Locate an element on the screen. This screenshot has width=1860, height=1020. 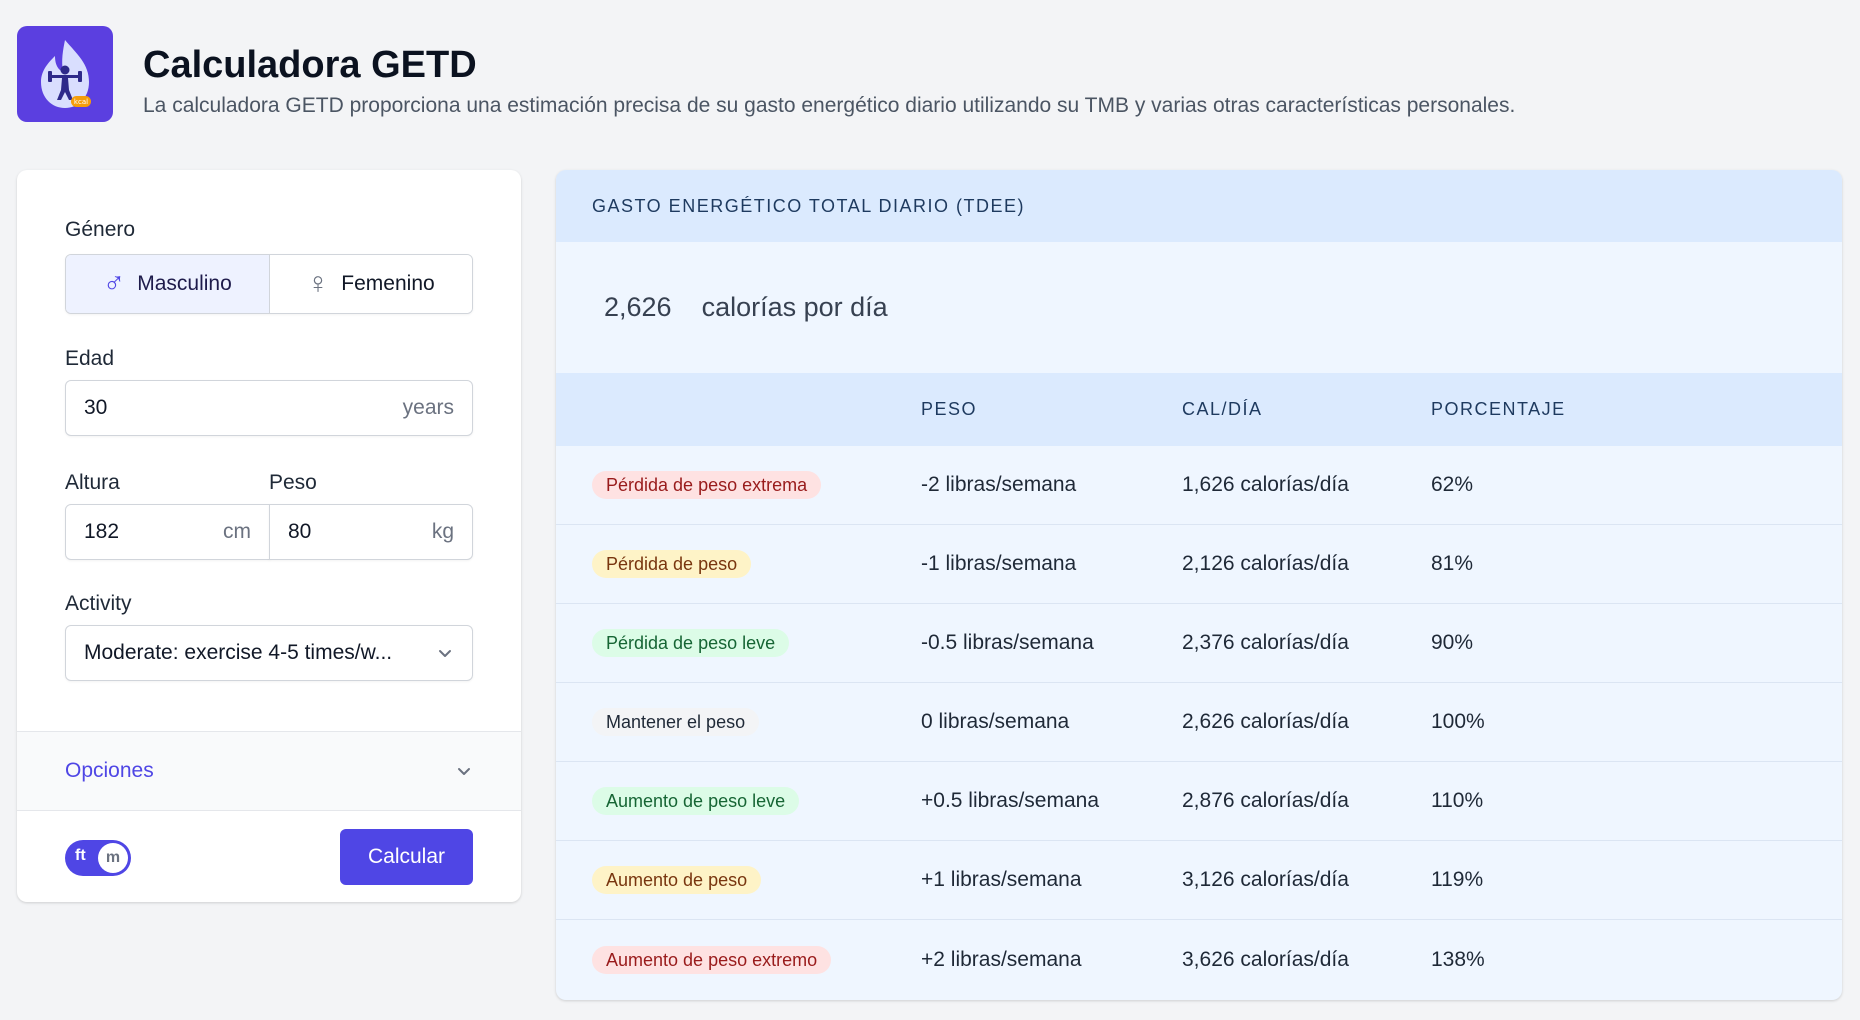
goal-badge: Pérdida de peso leve is located at coordinates (691, 643).